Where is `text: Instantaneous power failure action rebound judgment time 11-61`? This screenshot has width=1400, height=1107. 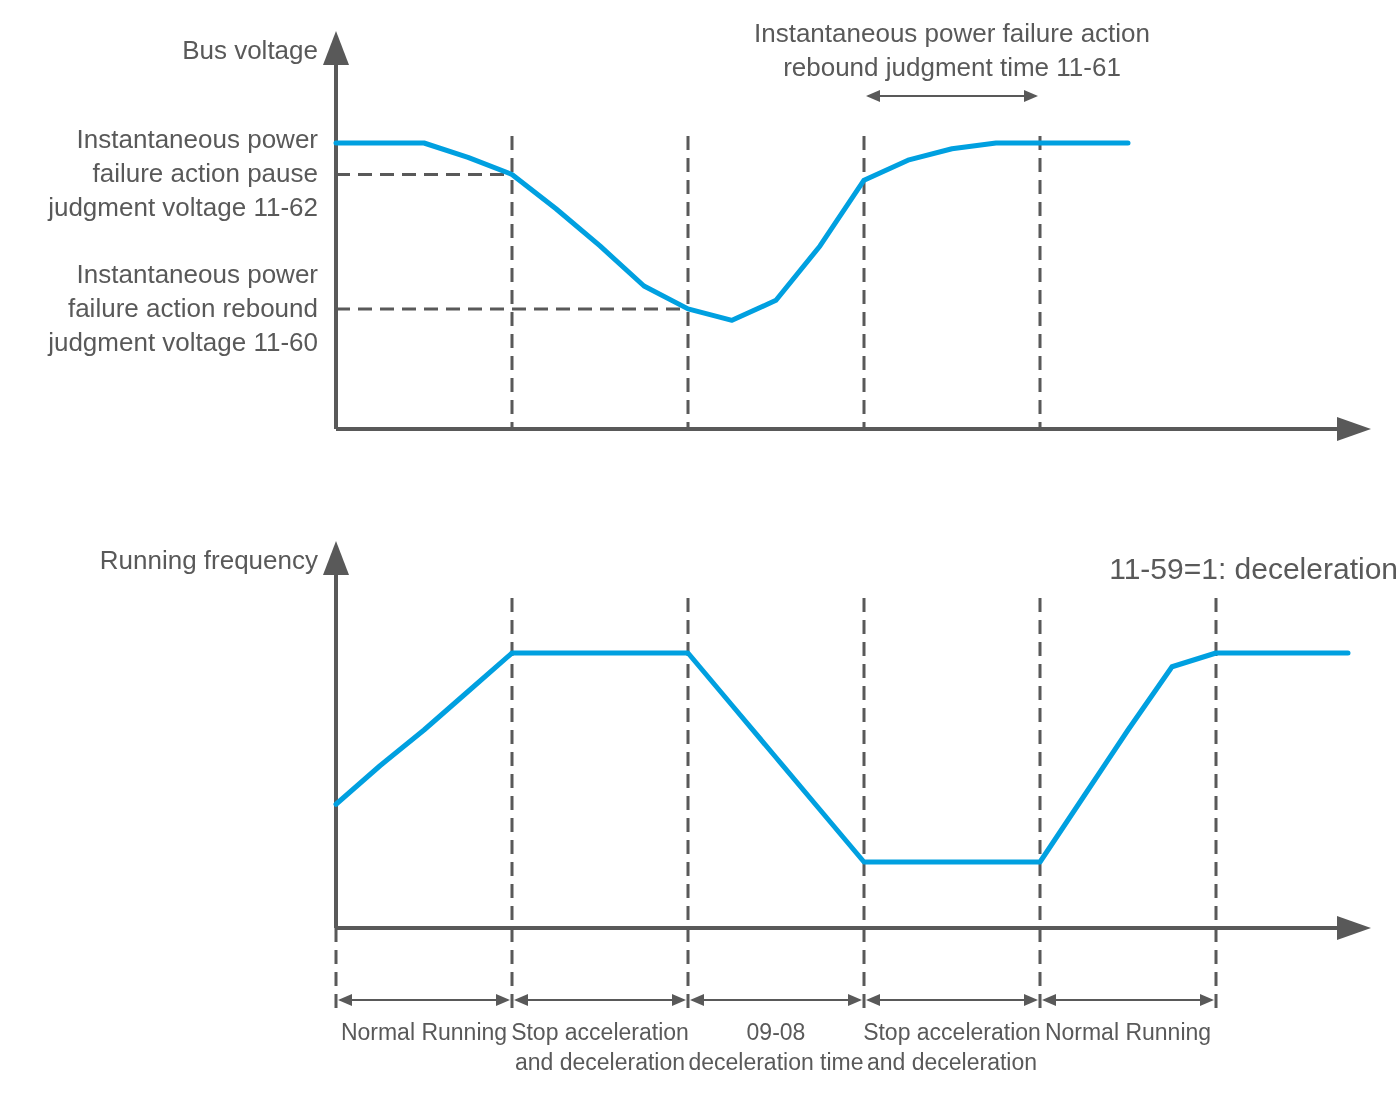
text: Instantaneous power failure action rebound judgment time 11-61 is located at coordinates (952, 50).